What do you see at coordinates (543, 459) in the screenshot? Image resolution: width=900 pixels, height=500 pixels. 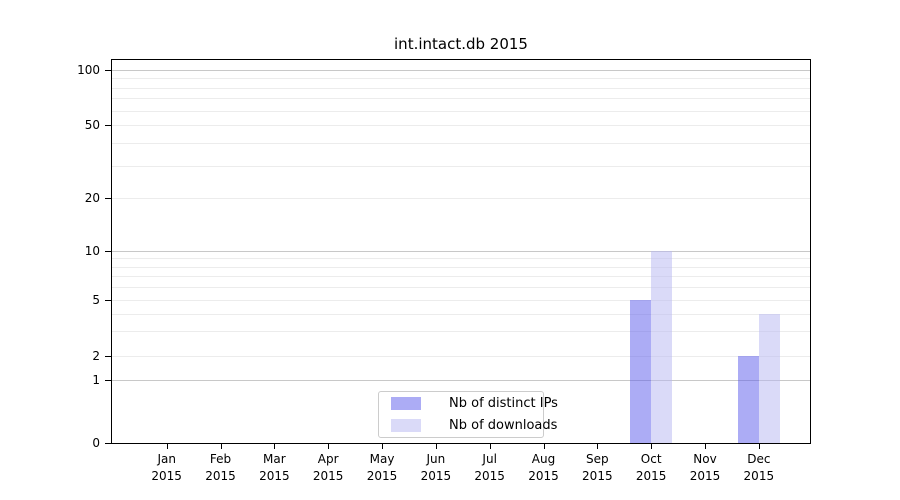 I see `x-tick-month: Aug` at bounding box center [543, 459].